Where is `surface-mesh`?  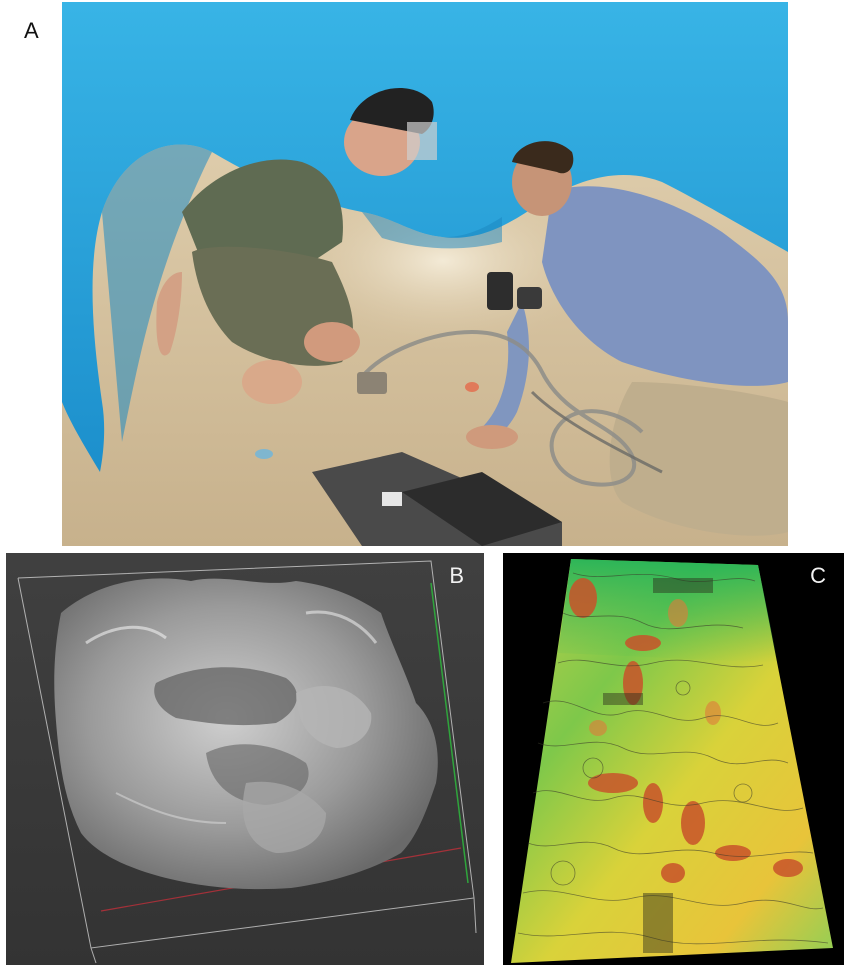 surface-mesh is located at coordinates (246, 734).